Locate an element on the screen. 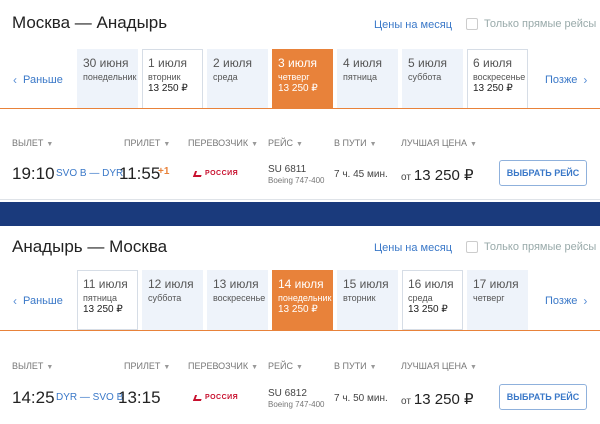 The image size is (600, 424). date-cell: 11 июля пятница 13 250 ₽ is located at coordinates (107, 300).